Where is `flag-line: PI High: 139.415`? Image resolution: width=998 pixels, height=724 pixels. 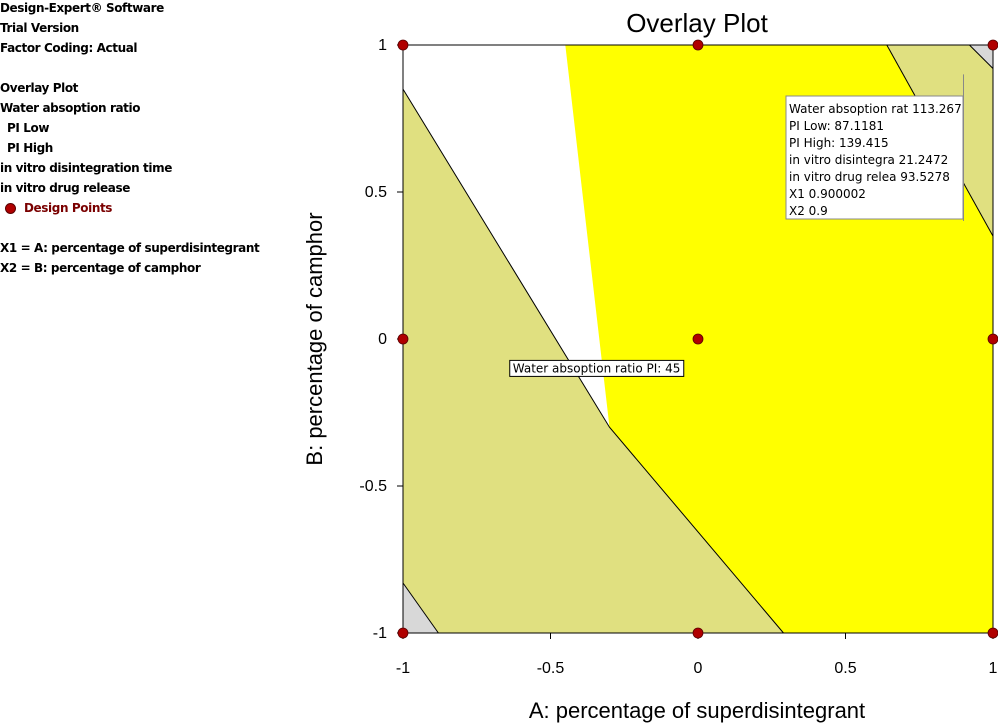 flag-line: PI High: 139.415 is located at coordinates (839, 143).